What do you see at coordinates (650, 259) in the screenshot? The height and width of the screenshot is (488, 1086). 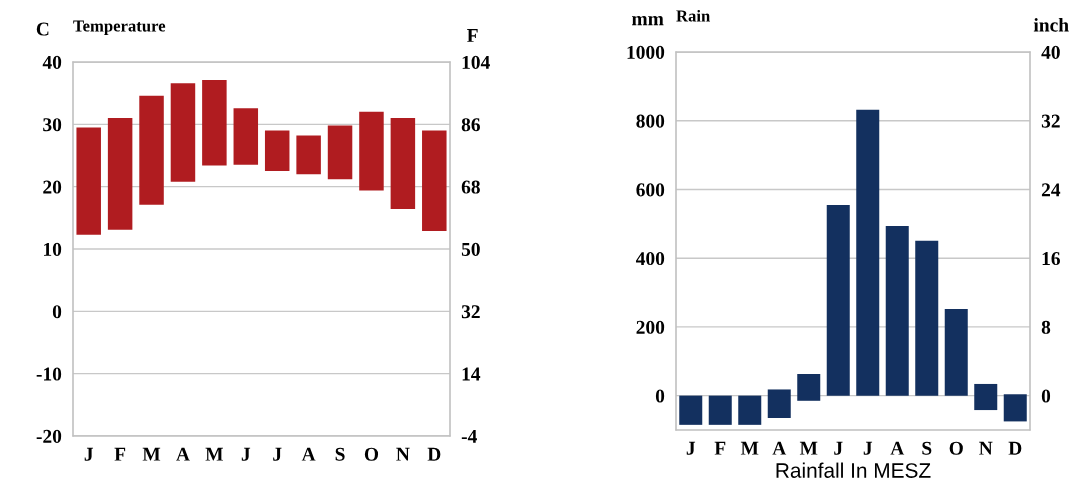 I see `y-tick-label: 400` at bounding box center [650, 259].